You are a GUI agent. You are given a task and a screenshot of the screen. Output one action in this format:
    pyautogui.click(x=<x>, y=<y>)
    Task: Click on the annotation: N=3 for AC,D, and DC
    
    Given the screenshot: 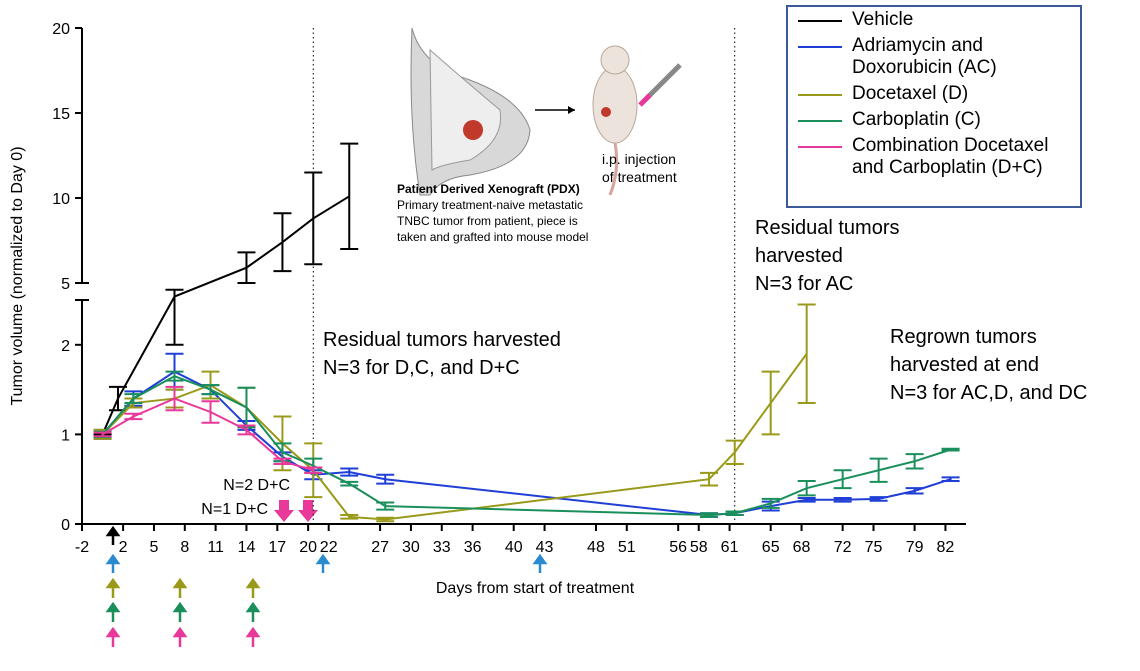 What is the action you would take?
    pyautogui.click(x=988, y=393)
    